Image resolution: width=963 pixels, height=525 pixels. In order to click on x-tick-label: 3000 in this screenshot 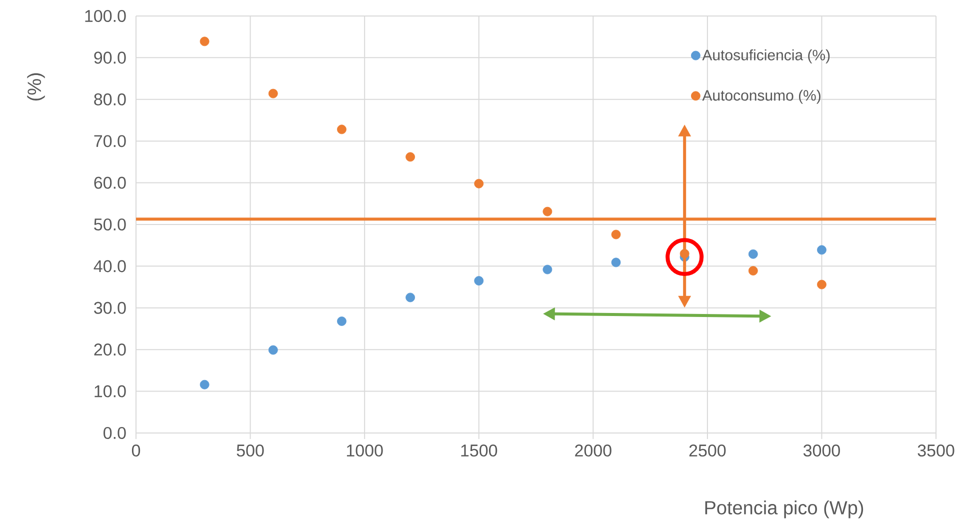, I will do `click(821, 450)`.